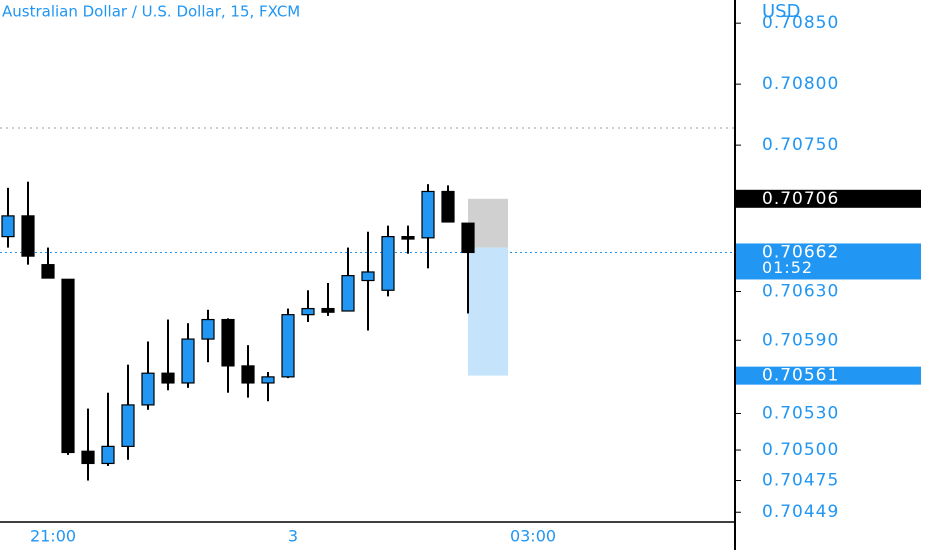  I want to click on y-tick-label: 0.70500, so click(800, 450).